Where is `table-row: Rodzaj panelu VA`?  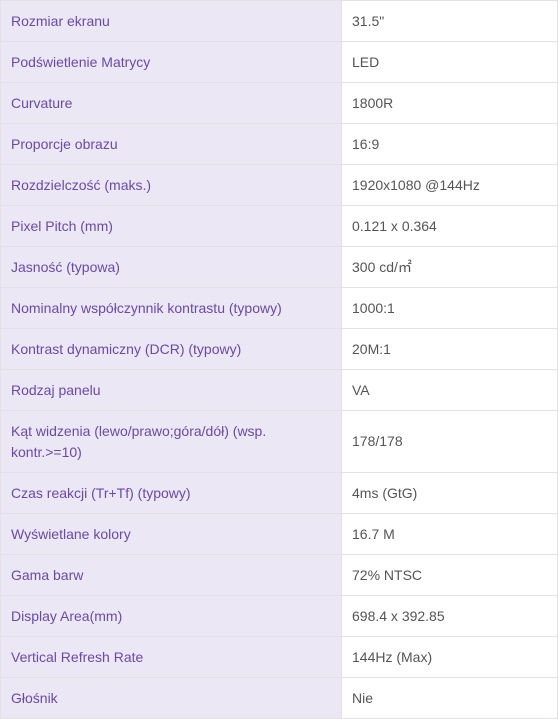
table-row: Rodzaj panelu VA is located at coordinates (279, 390).